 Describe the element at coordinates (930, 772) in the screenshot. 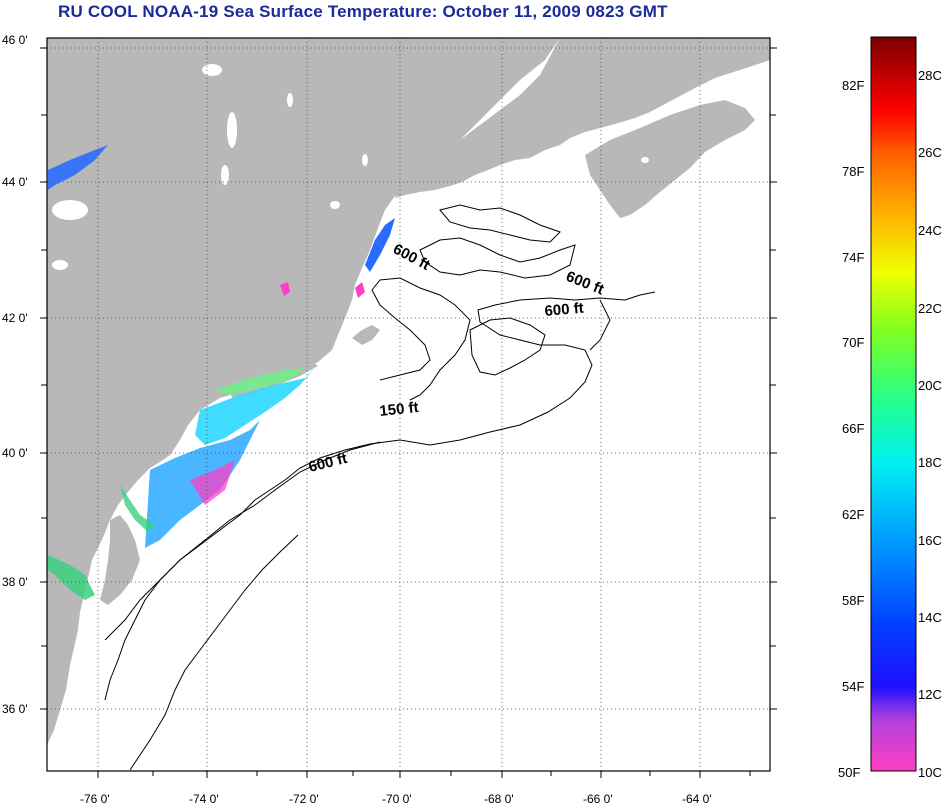

I see `colorbar-c-label: 10C` at that location.